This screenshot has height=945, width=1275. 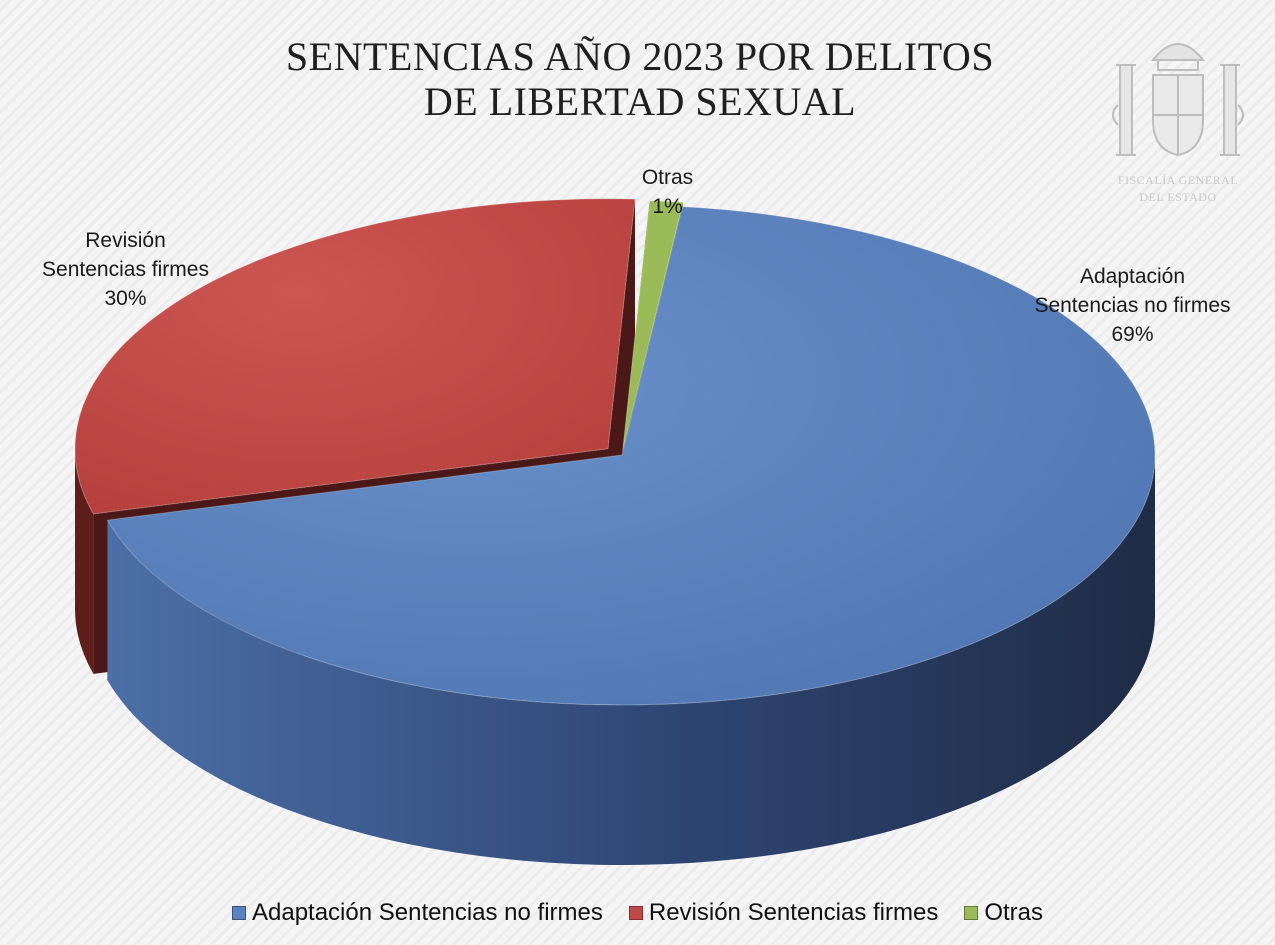 I want to click on legend-label-adaptacion: Adaptación Sentencias no firmes, so click(x=427, y=912).